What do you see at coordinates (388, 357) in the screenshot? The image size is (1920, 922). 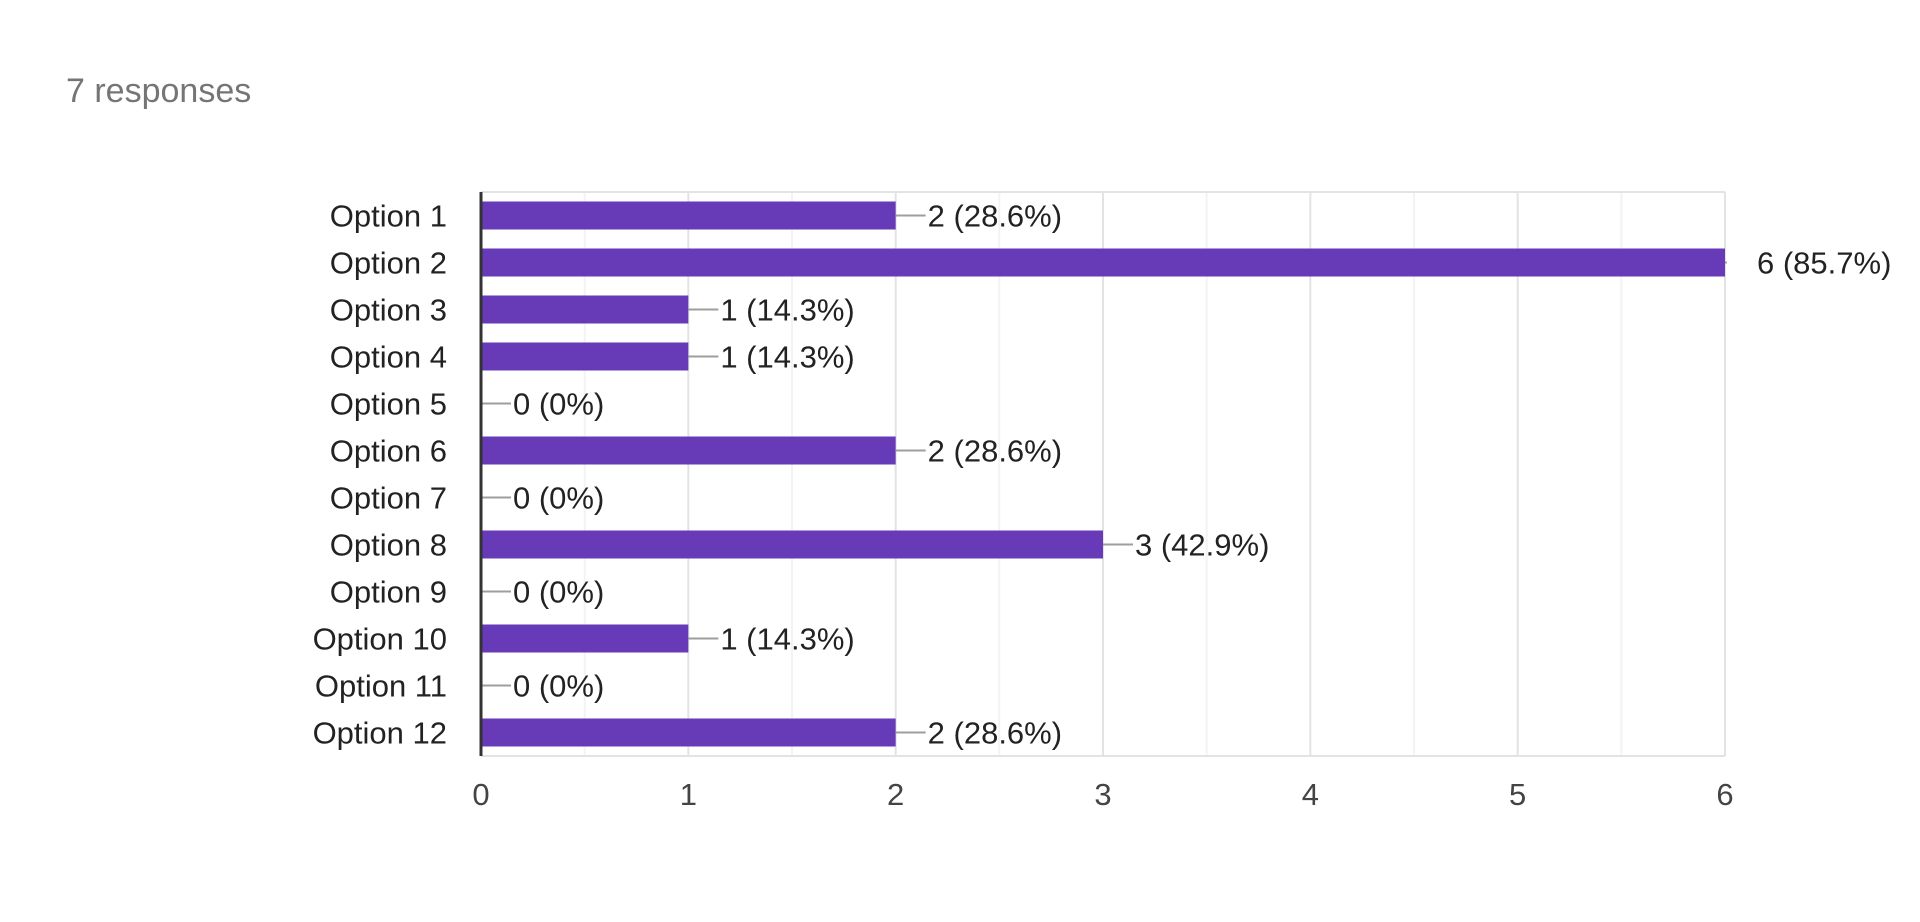 I see `category-label: Option 4` at bounding box center [388, 357].